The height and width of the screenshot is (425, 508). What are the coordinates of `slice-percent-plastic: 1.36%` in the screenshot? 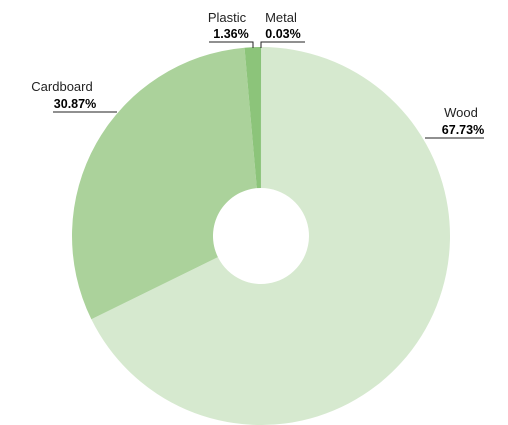 It's located at (230, 34).